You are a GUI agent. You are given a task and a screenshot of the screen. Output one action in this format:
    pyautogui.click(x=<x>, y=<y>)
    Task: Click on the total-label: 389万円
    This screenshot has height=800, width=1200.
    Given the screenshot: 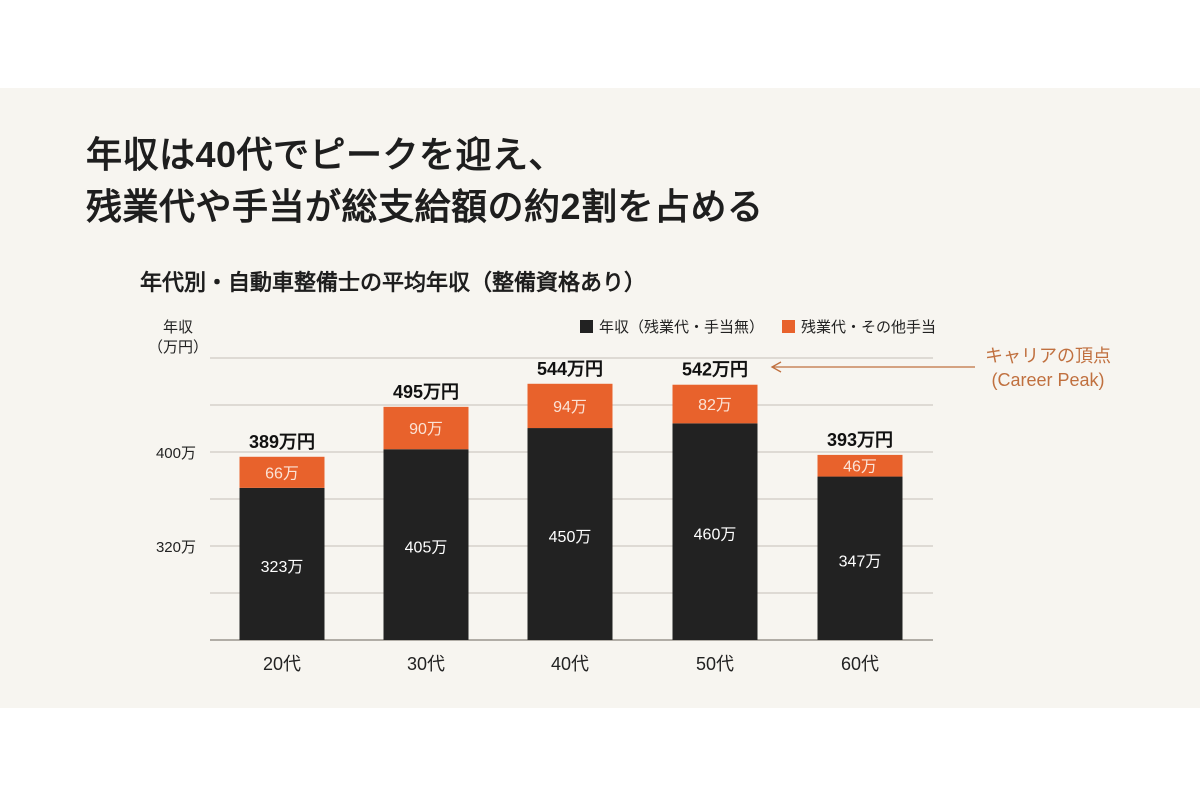 What is the action you would take?
    pyautogui.click(x=282, y=442)
    